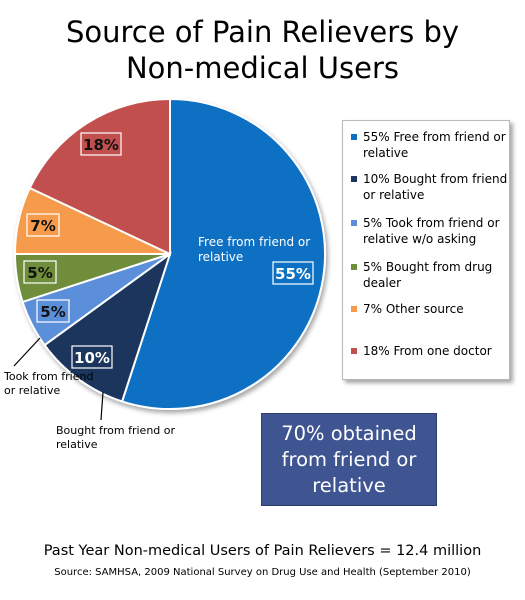 The image size is (525, 600). I want to click on legend-label: 10% Bought from friend or relative, so click(435, 187).